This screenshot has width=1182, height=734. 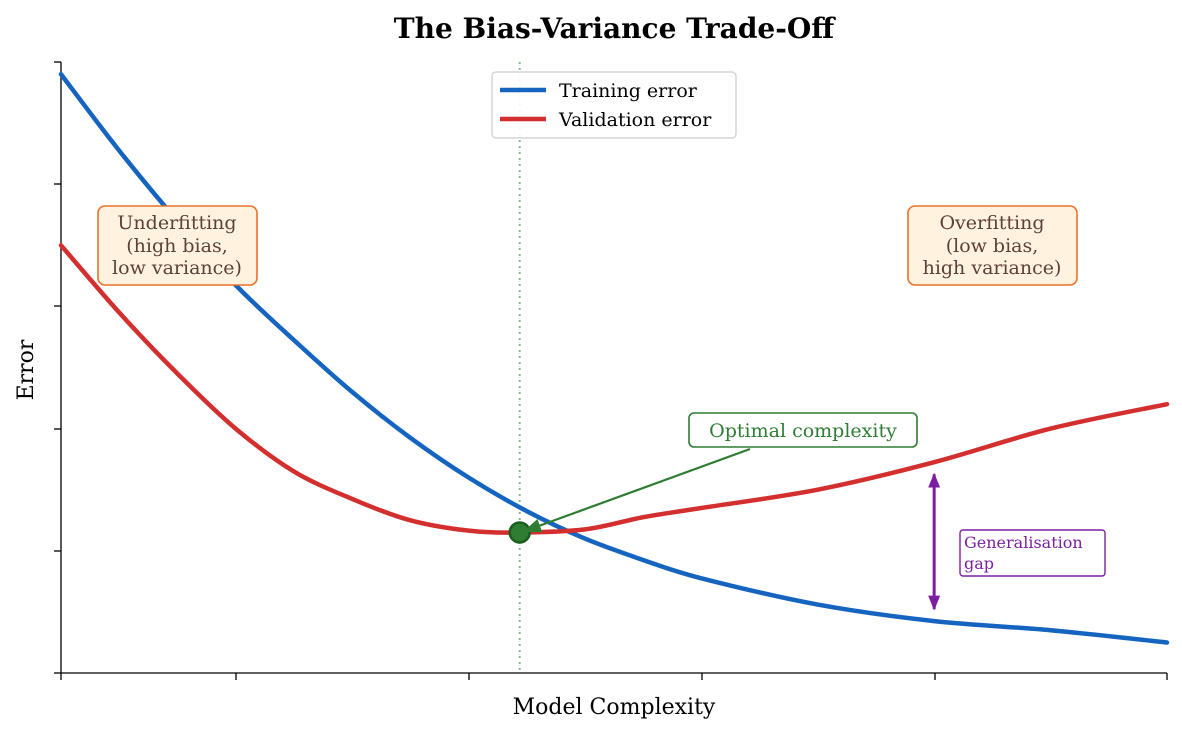 I want to click on optimal-label: Optimal complexity, so click(x=803, y=431).